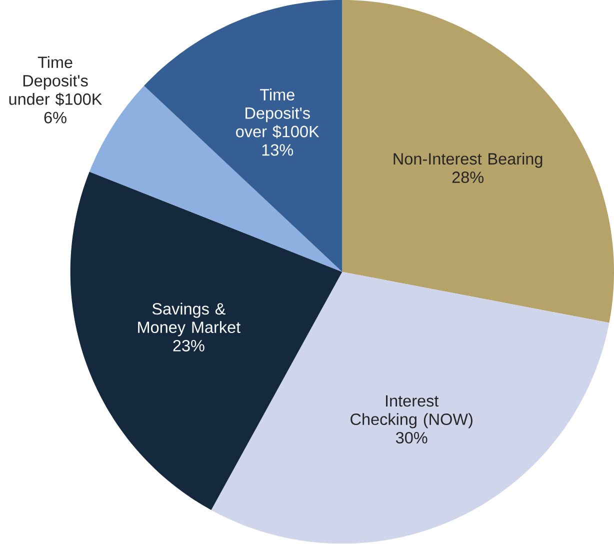 This screenshot has width=614, height=544. I want to click on slice-label: Time Deposit's over $100K, so click(278, 113).